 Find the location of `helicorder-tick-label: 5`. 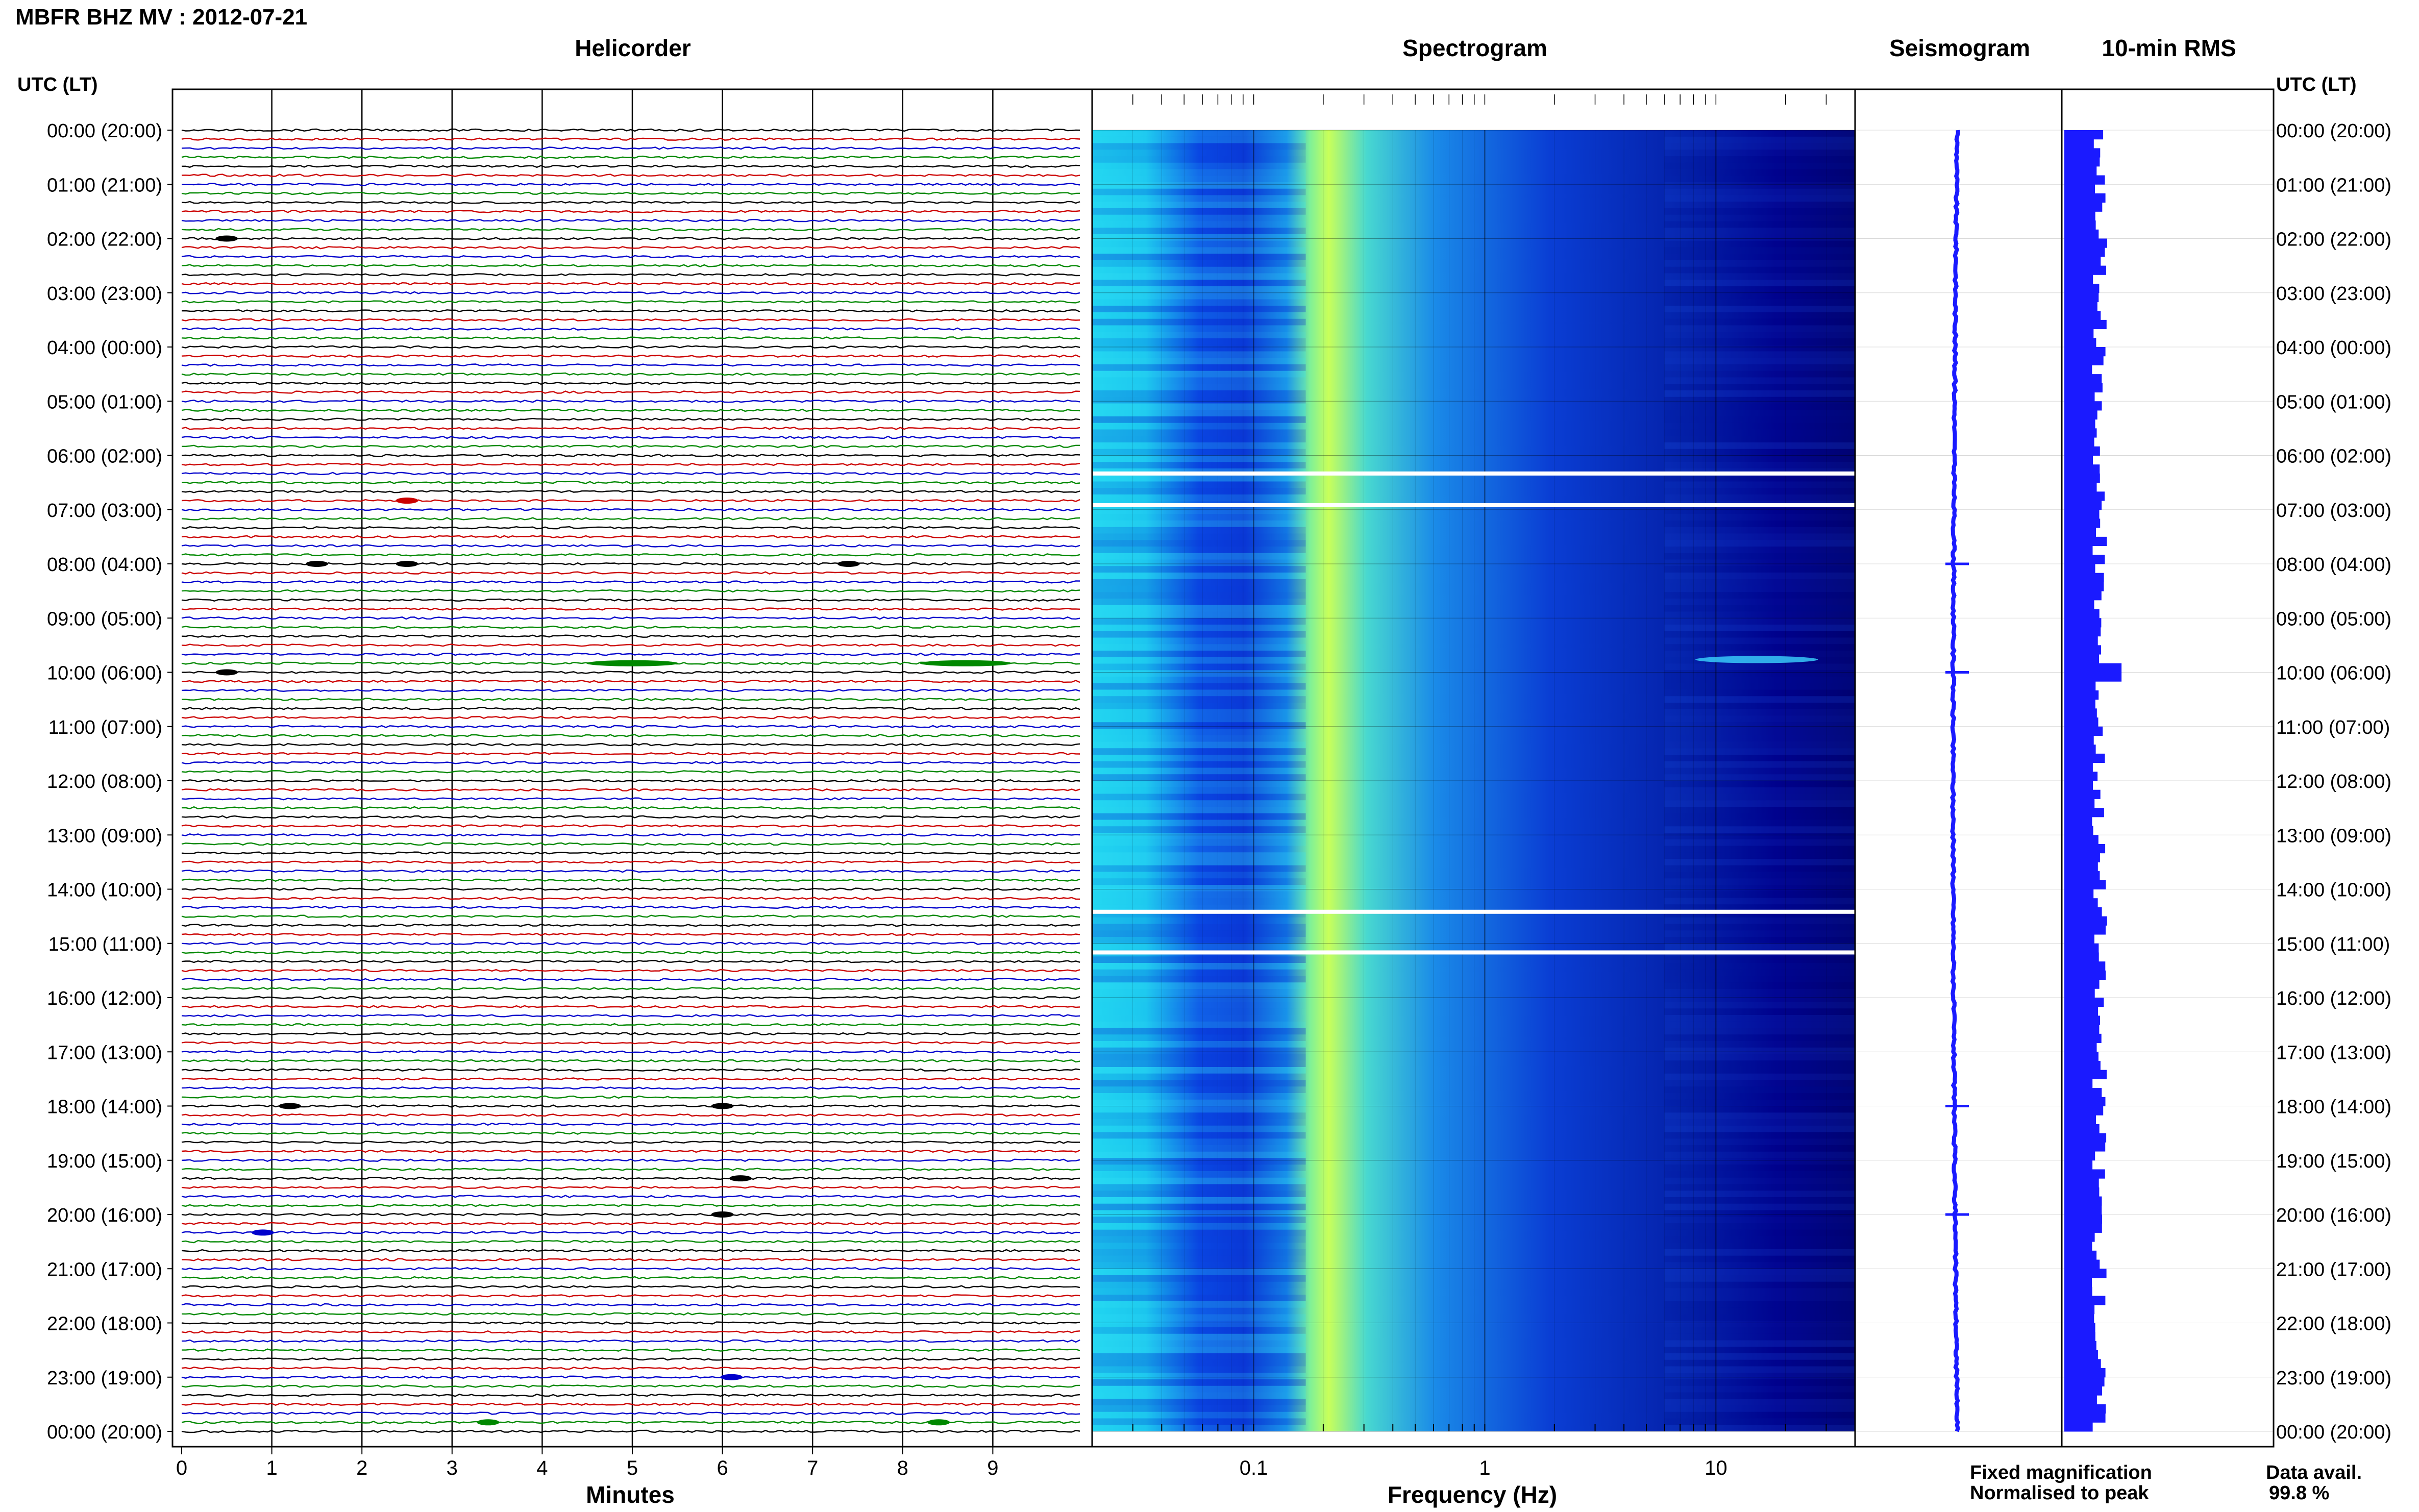

helicorder-tick-label: 5 is located at coordinates (632, 1468).